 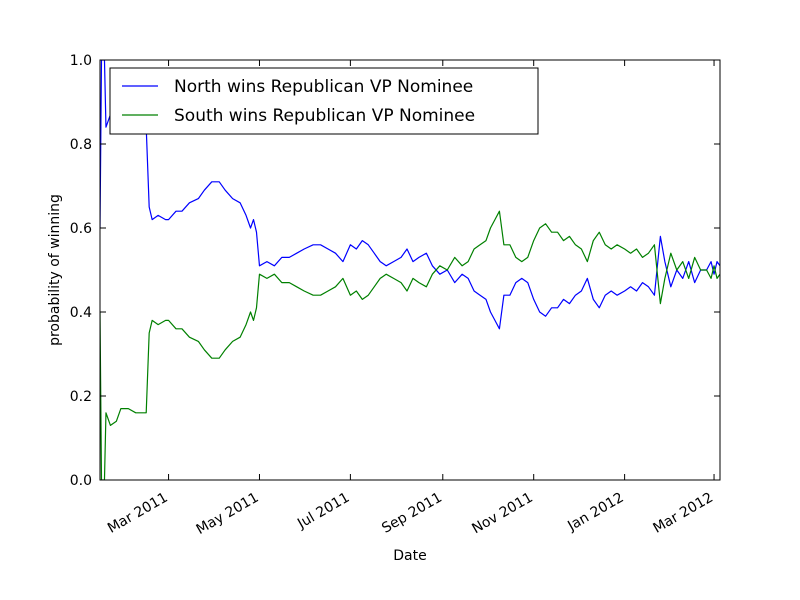 I want to click on legend-label-north: North wins Republican VP Nominee, so click(x=323, y=87).